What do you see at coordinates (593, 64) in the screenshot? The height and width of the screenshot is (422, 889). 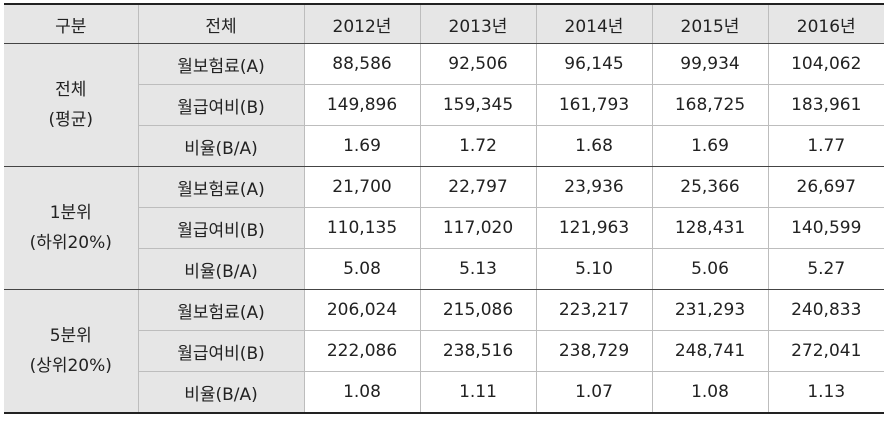 I see `table-cell: 96,145` at bounding box center [593, 64].